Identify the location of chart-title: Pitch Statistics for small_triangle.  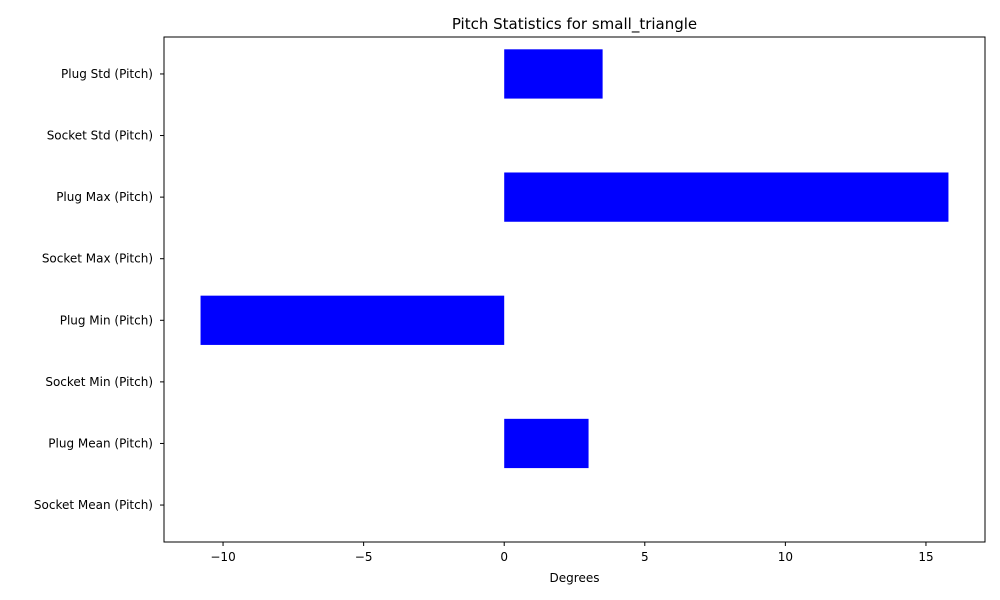
(574, 24).